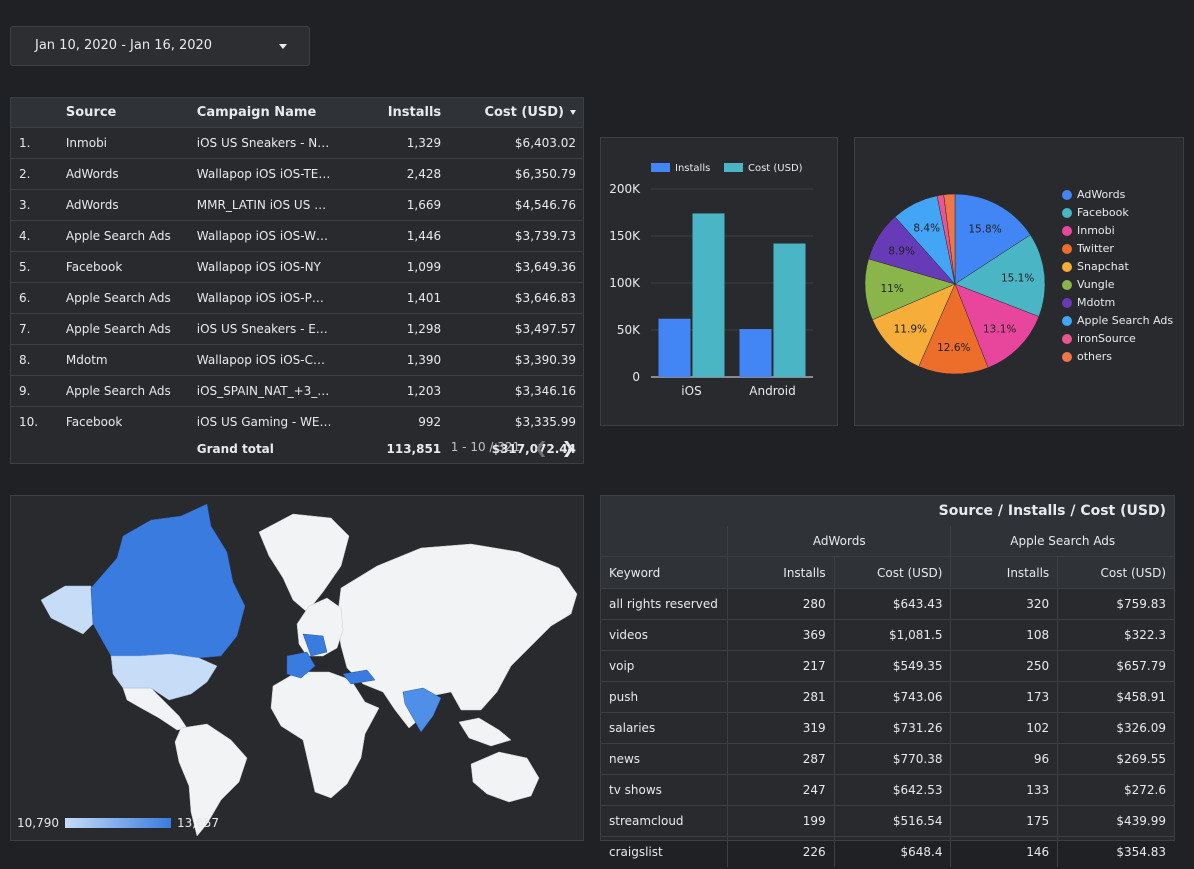 The width and height of the screenshot is (1194, 869). What do you see at coordinates (664, 697) in the screenshot?
I see `pivot-keyword: push` at bounding box center [664, 697].